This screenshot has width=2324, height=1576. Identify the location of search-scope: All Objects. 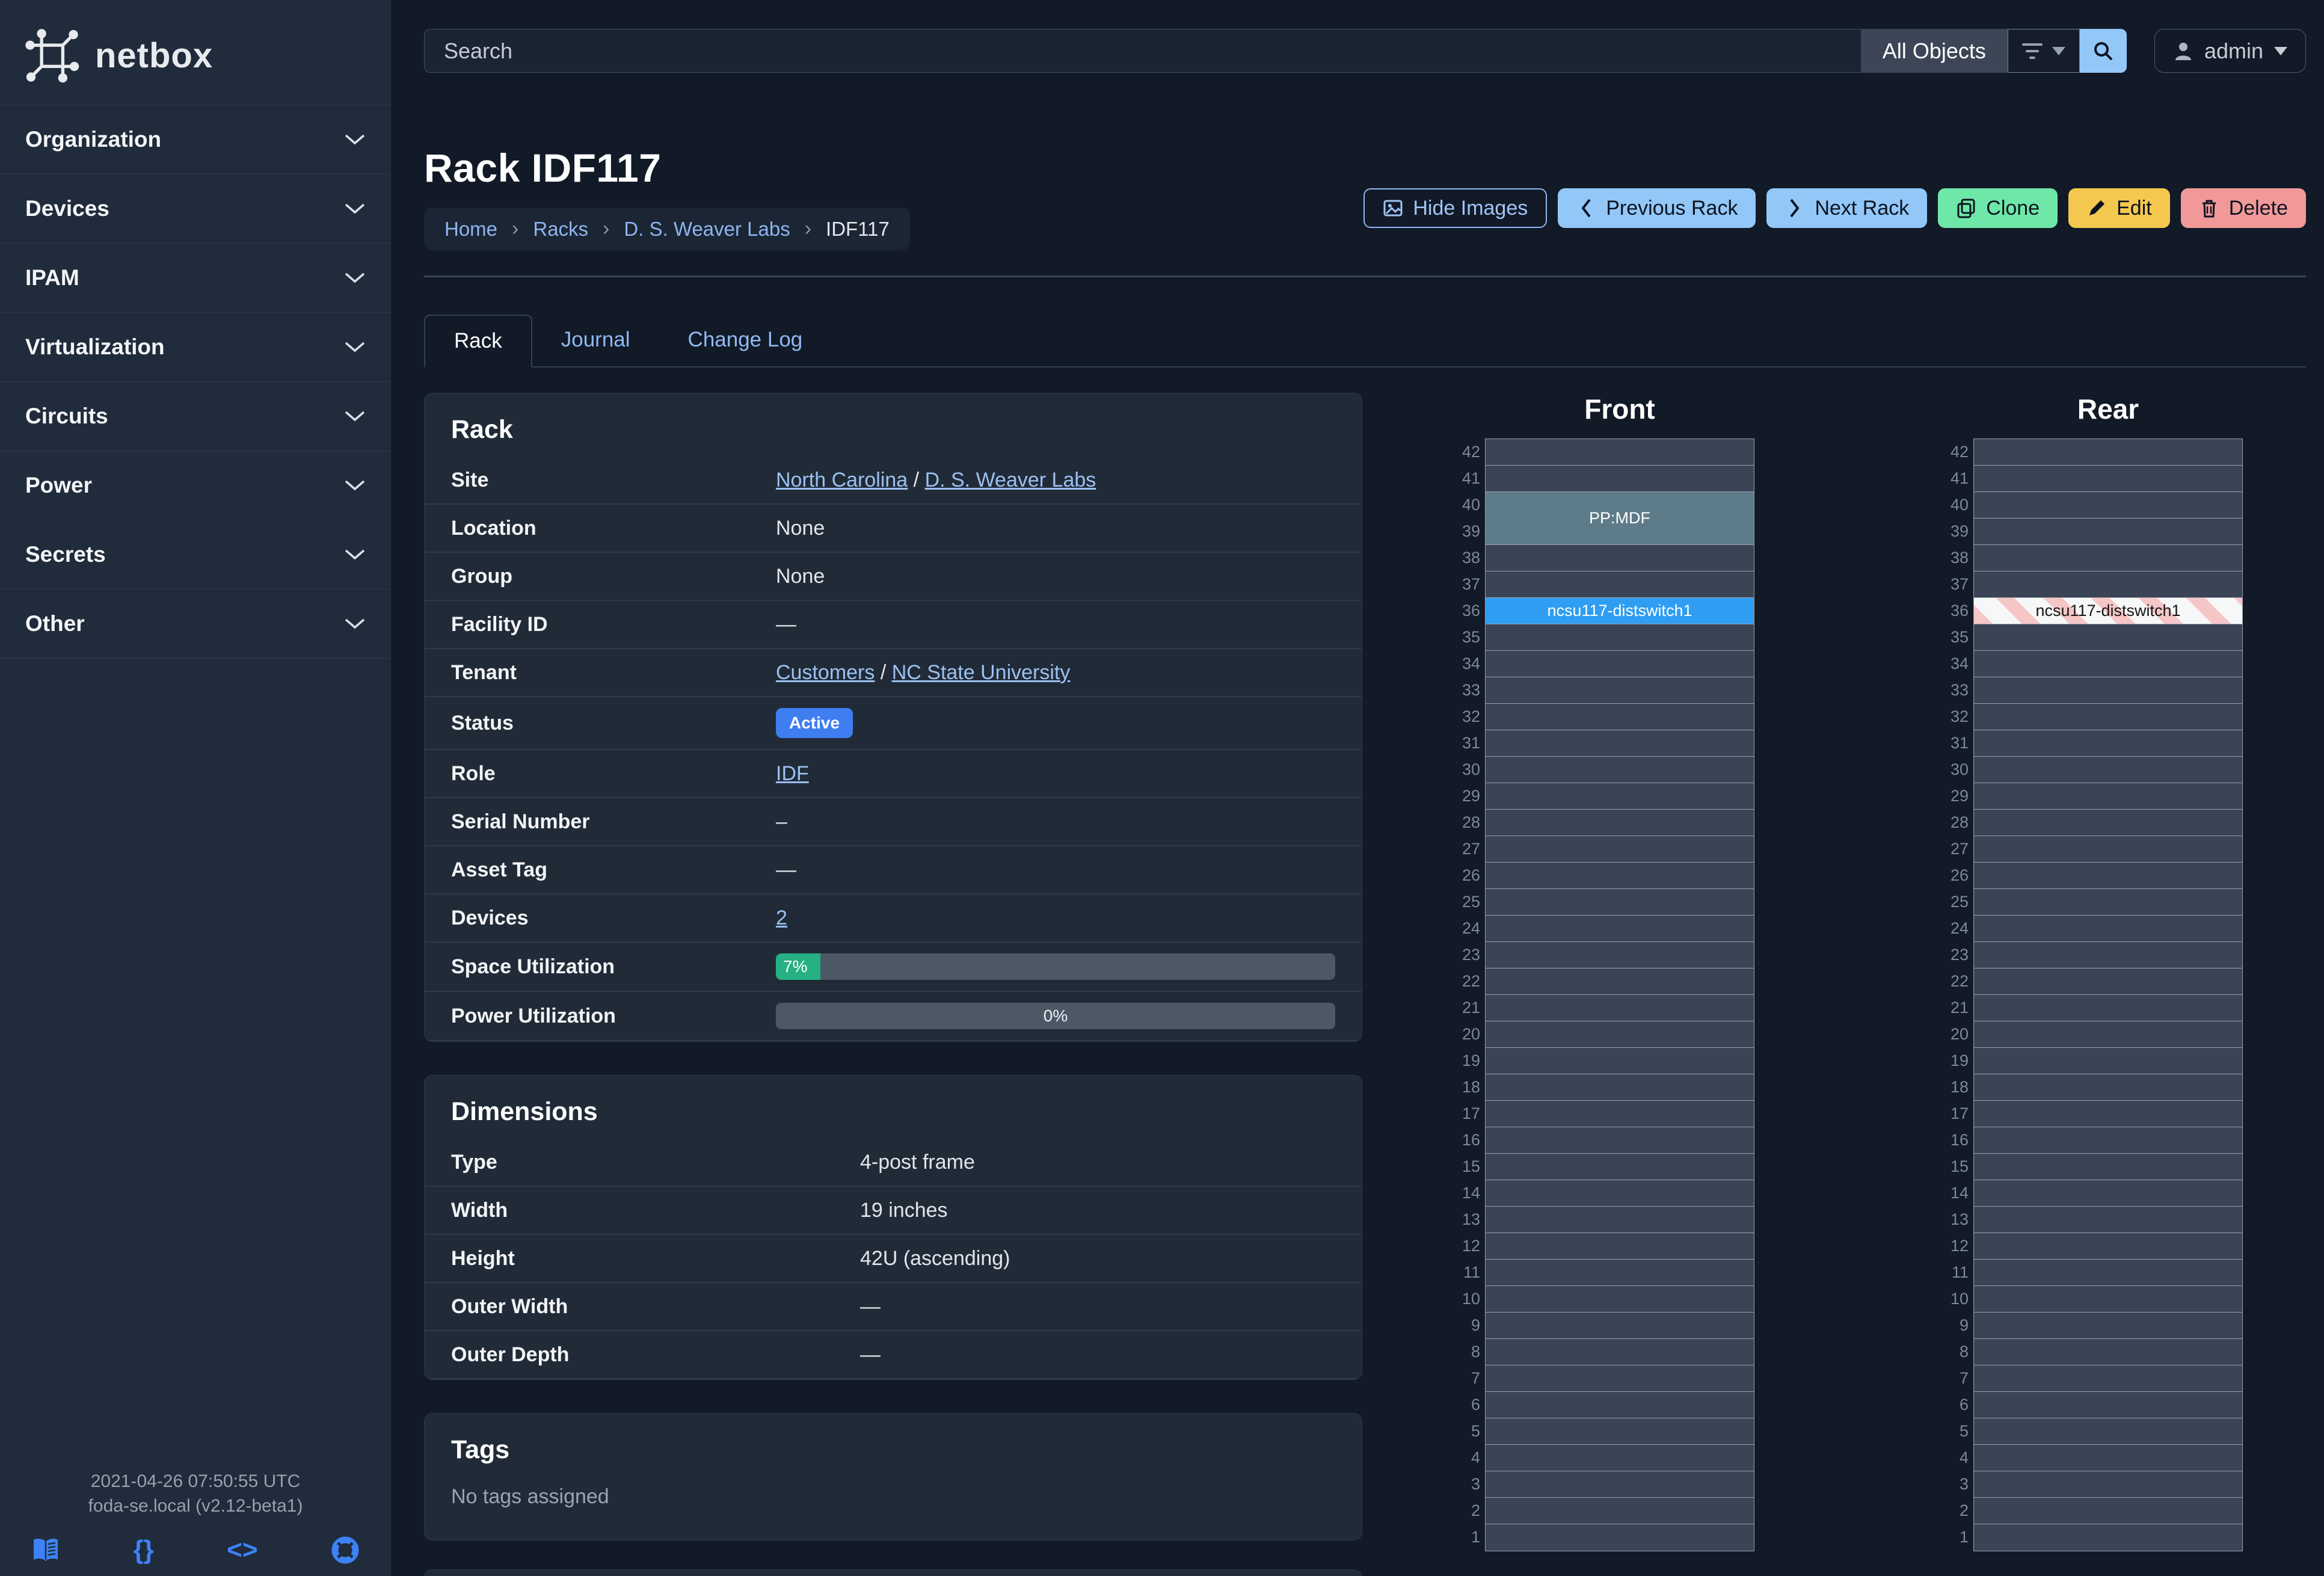
(1934, 51).